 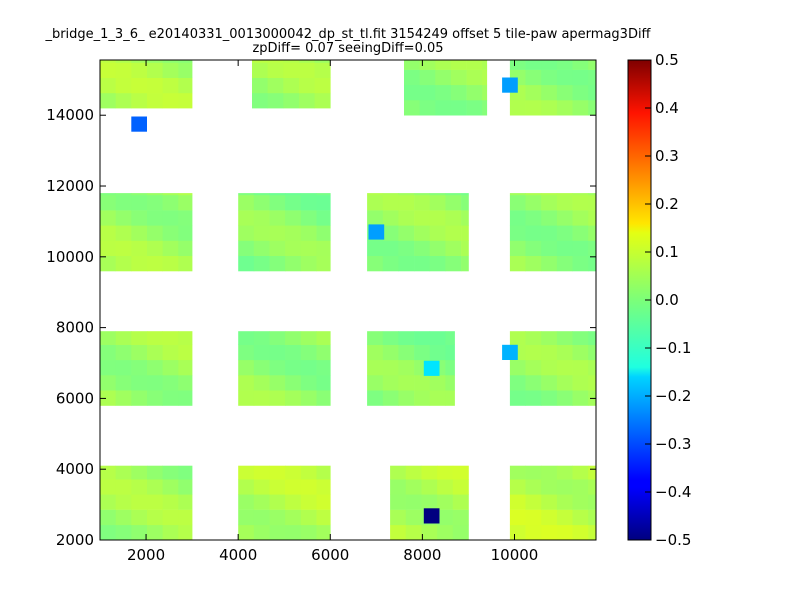 I want to click on colorbar-tick-label: −0.5, so click(x=673, y=540).